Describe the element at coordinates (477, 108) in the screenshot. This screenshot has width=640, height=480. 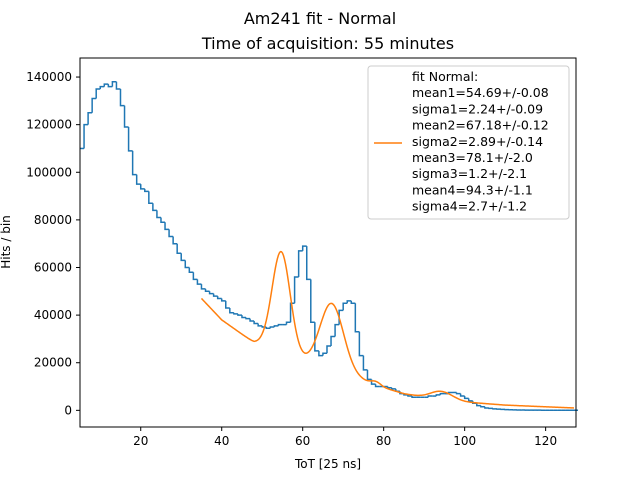
I see `legend-entry: sigma1=2.24+/-0.09` at that location.